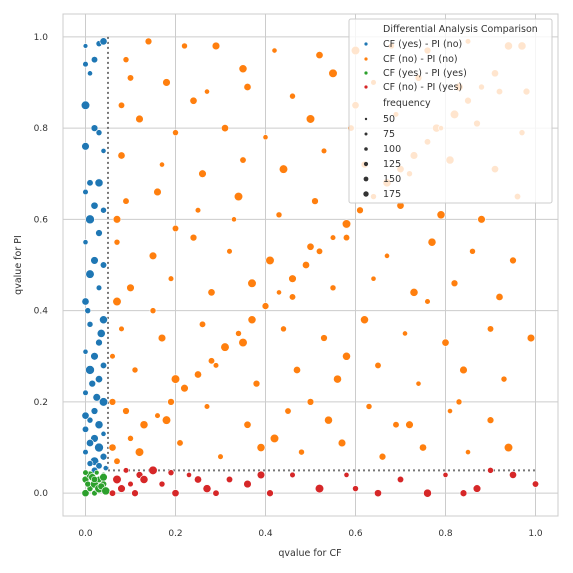 The image size is (573, 573). I want to click on legend-marker-cf-no-pi-yes, so click(366, 87).